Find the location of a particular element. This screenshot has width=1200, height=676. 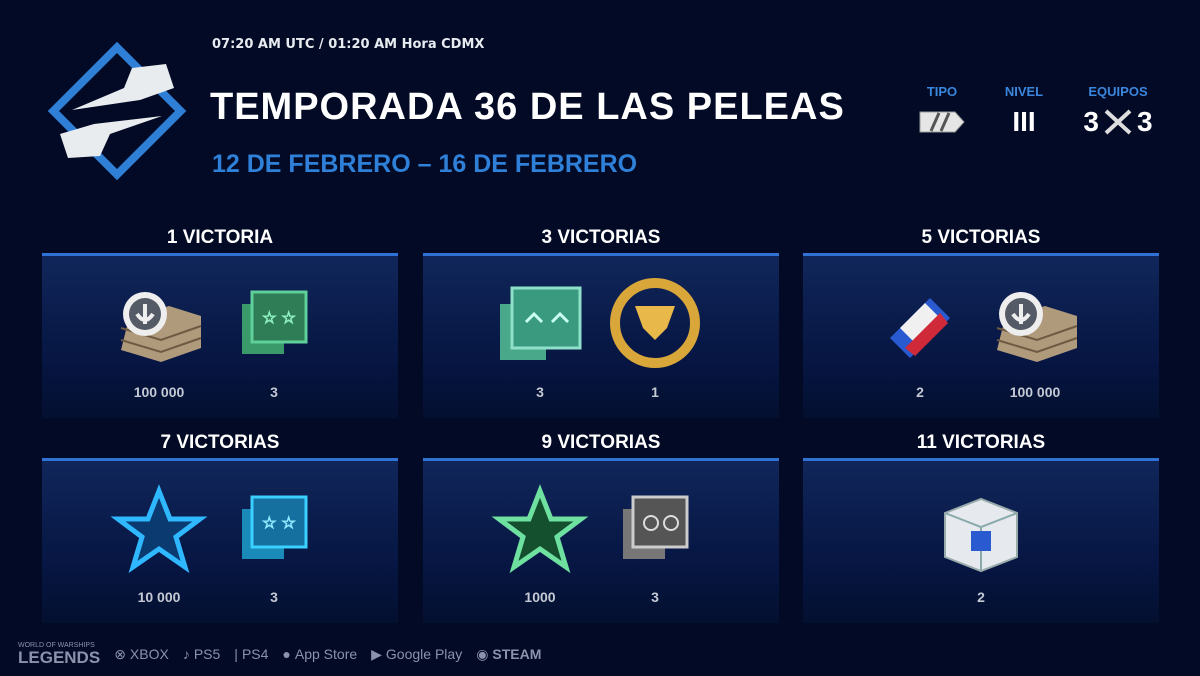

meta-nivel: NIVEL III is located at coordinates (1024, 111).